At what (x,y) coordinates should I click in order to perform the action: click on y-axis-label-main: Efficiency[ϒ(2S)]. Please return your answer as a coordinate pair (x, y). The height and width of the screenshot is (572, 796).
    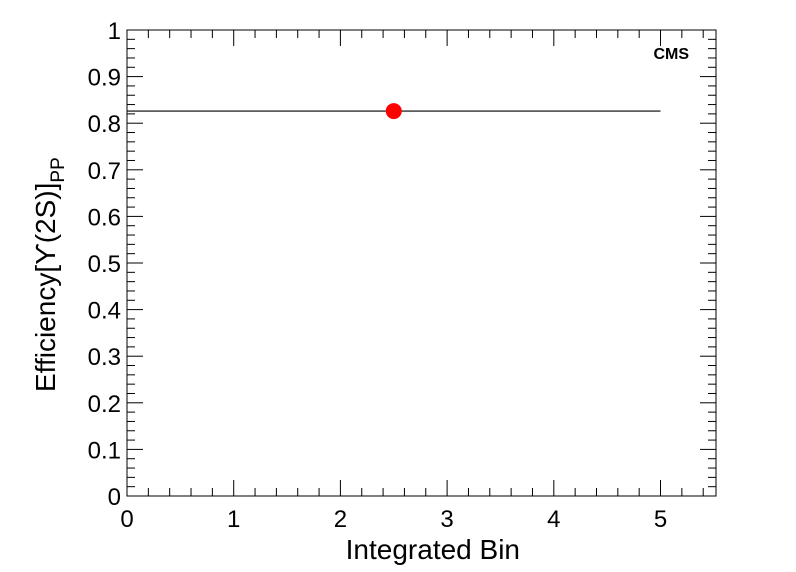
    Looking at the image, I should click on (45, 287).